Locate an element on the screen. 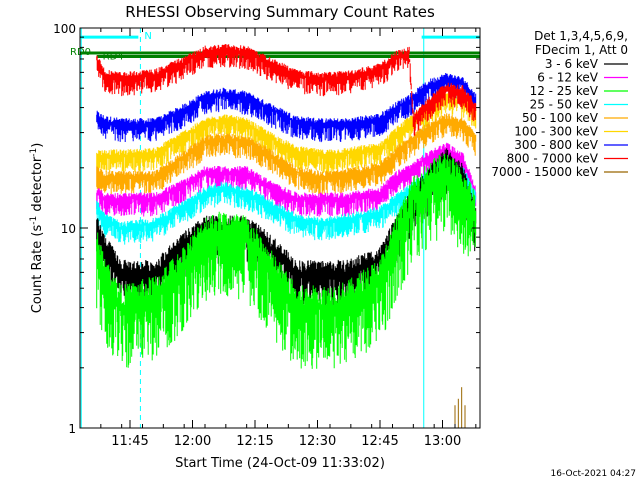 The image size is (640, 480). x-tick-label-3: 12:15 is located at coordinates (254, 441).